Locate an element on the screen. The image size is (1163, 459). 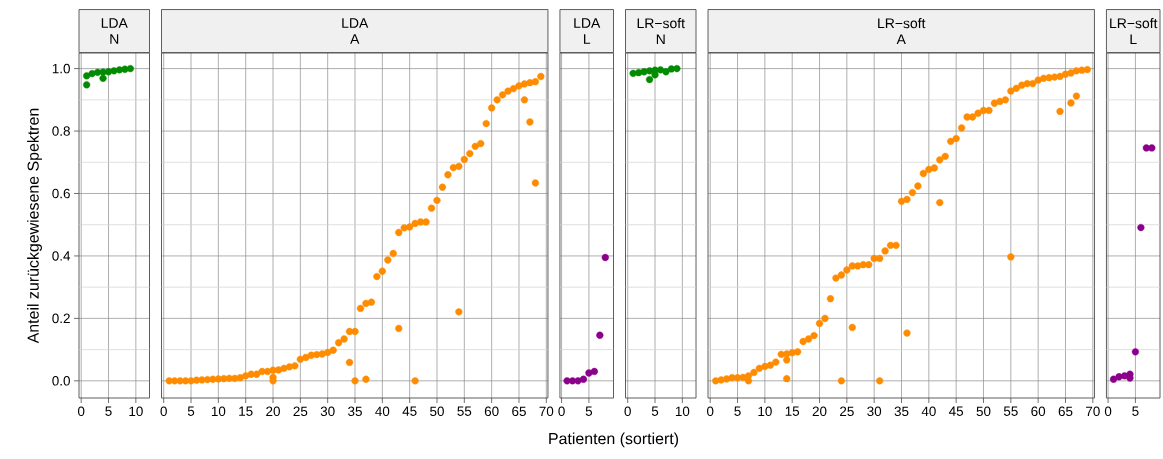
y-tick-label: 0.0 is located at coordinates (61, 381).